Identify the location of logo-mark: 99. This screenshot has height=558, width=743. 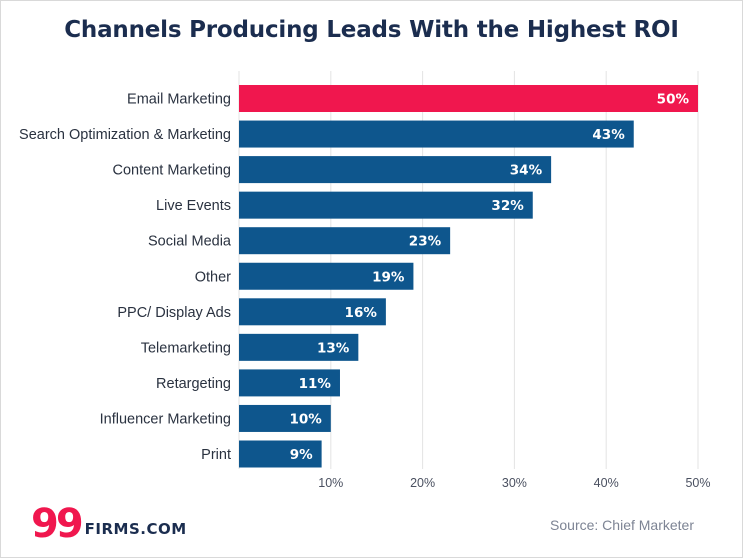
(57, 524).